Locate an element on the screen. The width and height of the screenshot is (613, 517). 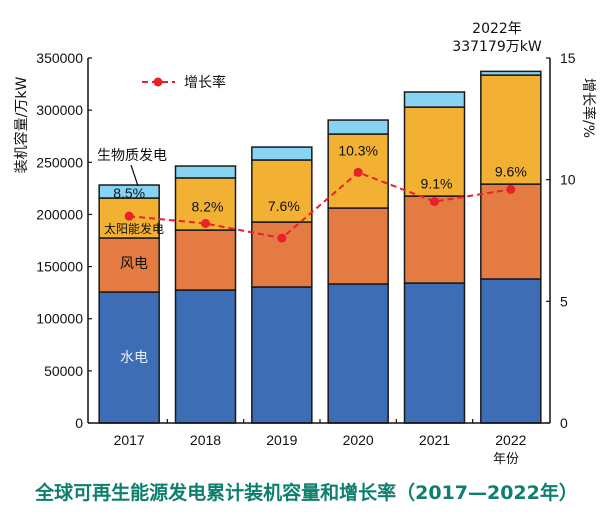
bar-wind-2021 is located at coordinates (434, 239).